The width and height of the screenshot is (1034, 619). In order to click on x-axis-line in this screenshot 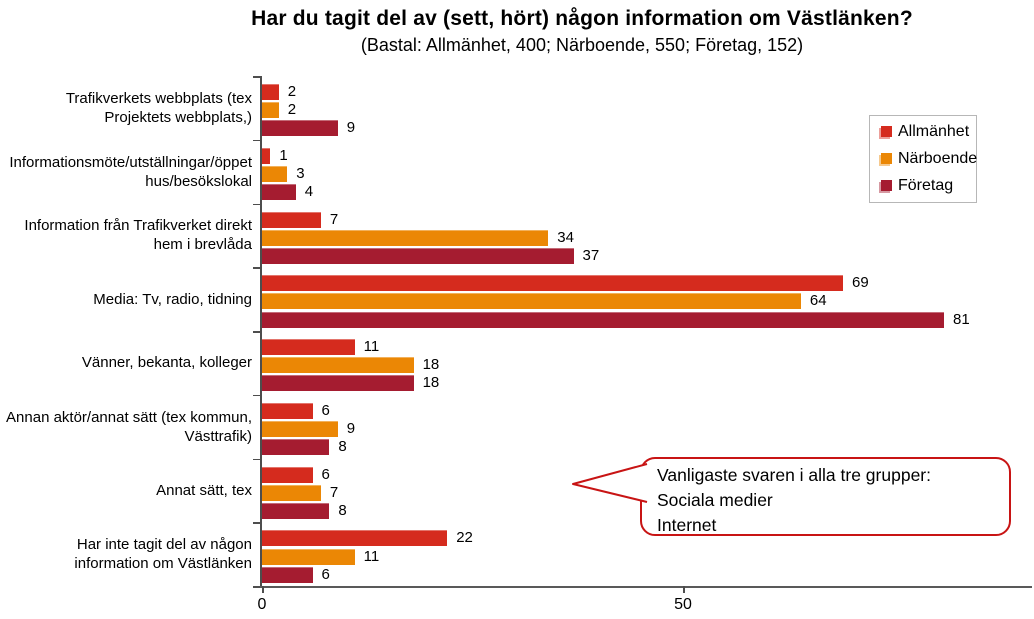, I will do `click(646, 587)`.